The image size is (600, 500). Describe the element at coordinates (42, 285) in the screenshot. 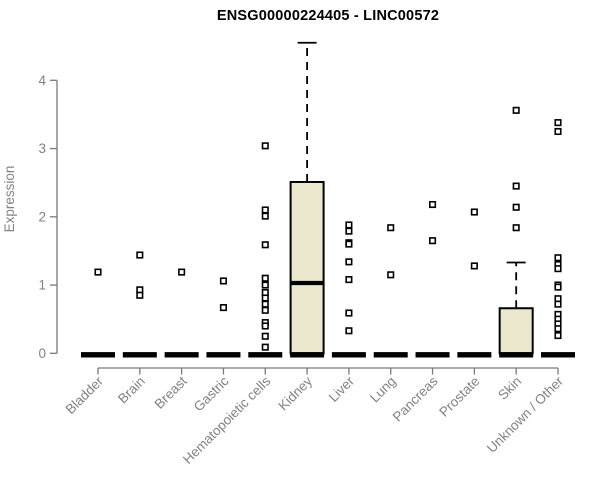

I see `y-axis-tick-label: 1` at that location.